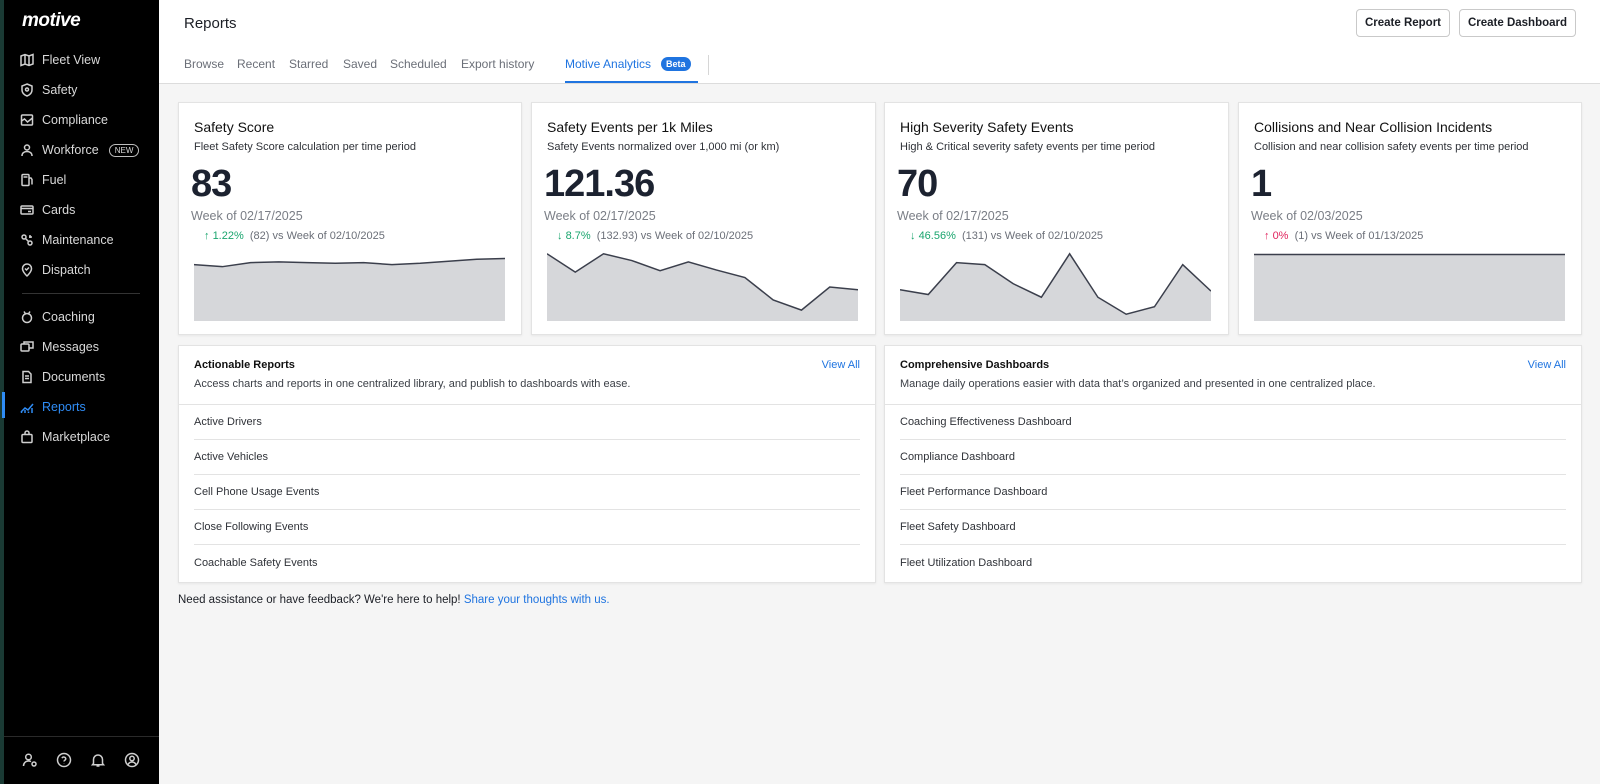 Image resolution: width=1600 pixels, height=784 pixels. I want to click on sidebar-item-label: Cards, so click(59, 210).